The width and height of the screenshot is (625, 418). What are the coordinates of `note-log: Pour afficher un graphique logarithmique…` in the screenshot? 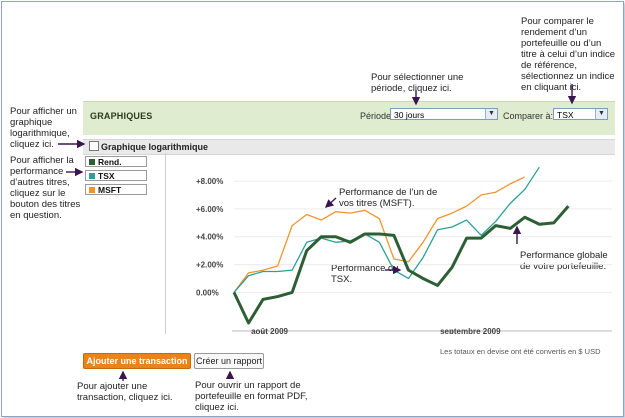 It's located at (43, 128).